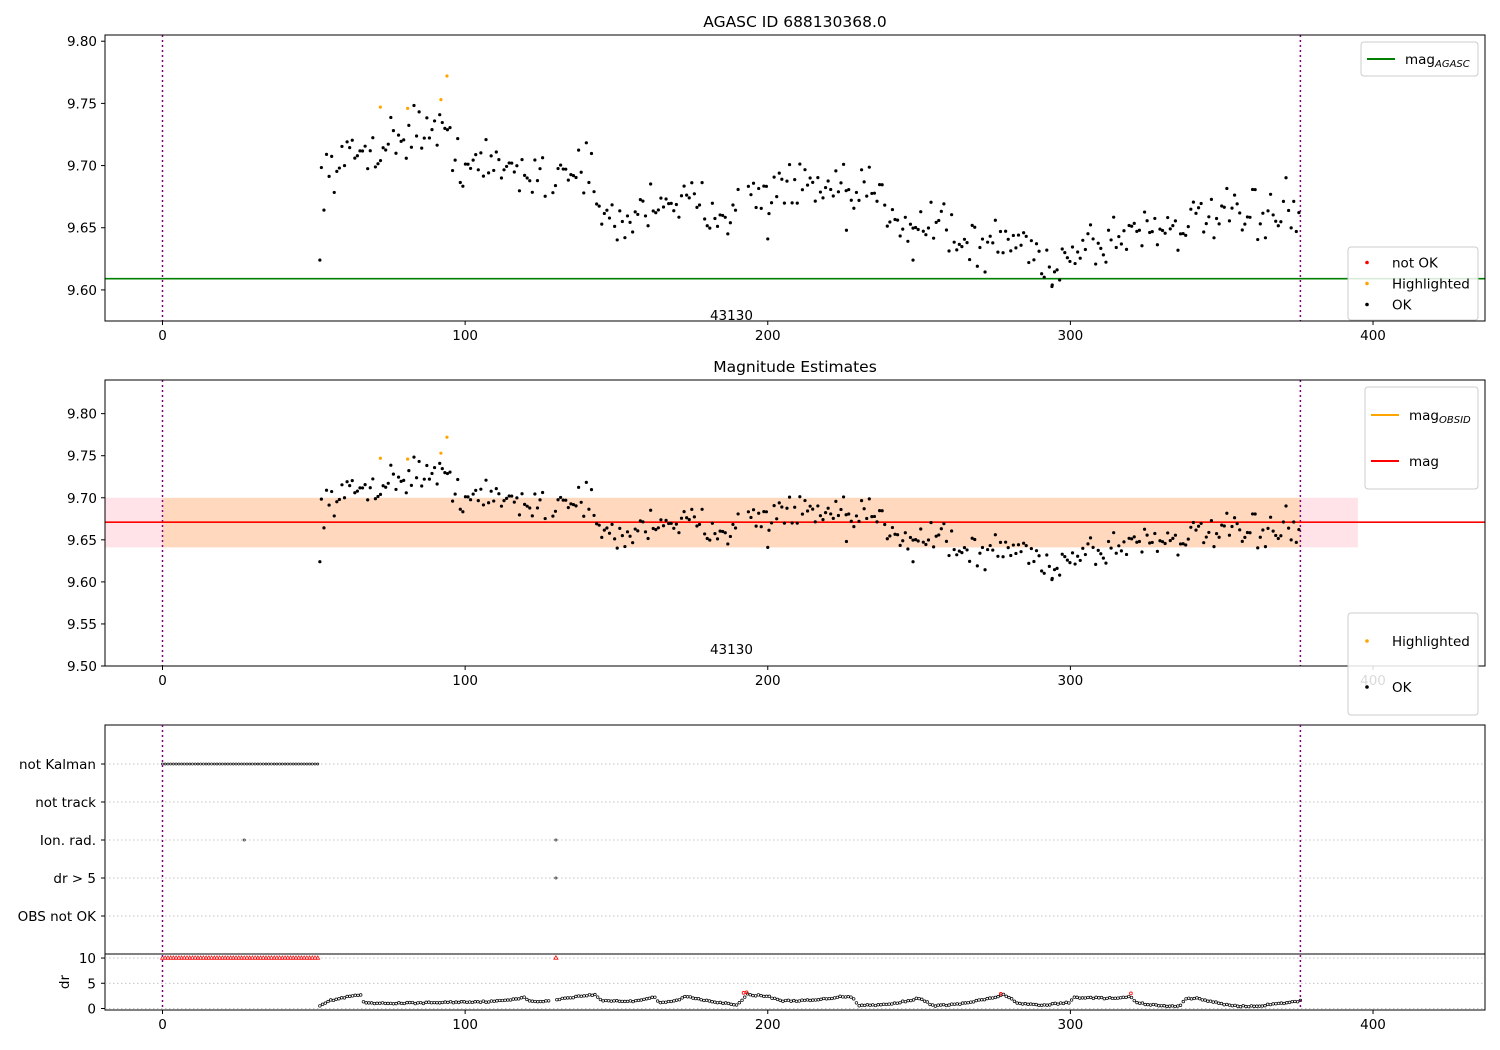 The width and height of the screenshot is (1500, 1050). I want to click on y-tick-label: 9.75, so click(82, 457).